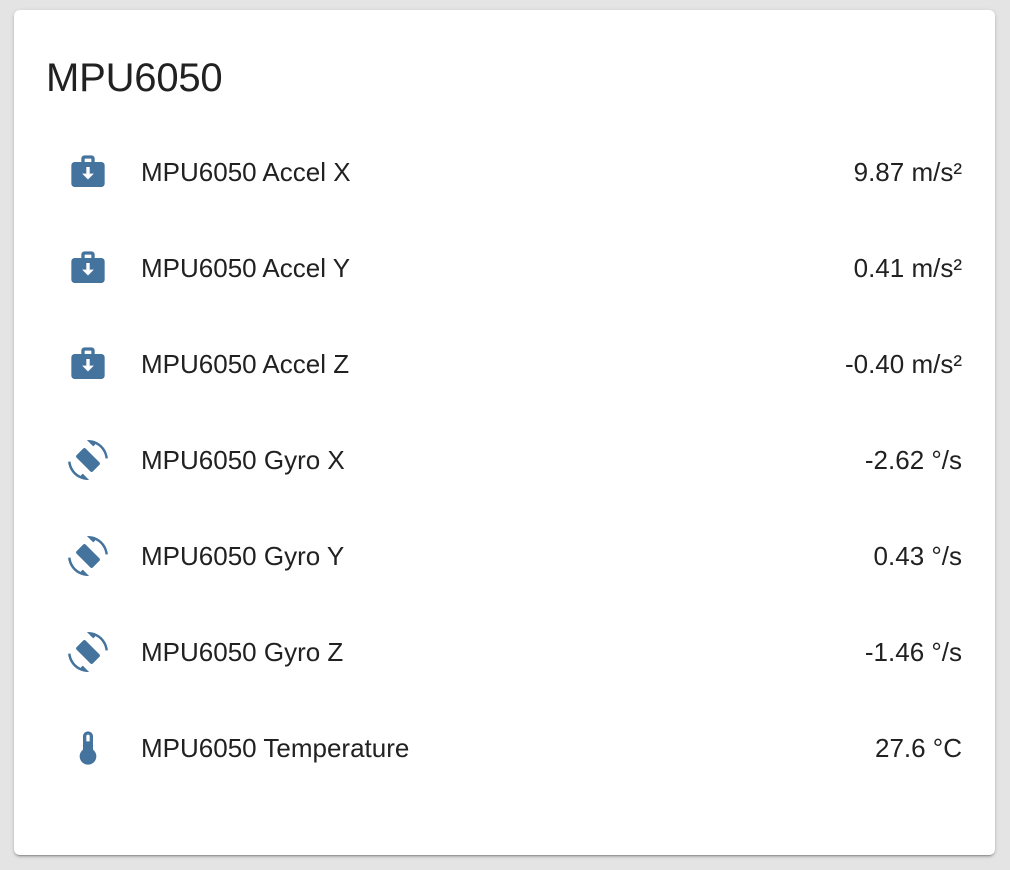 Image resolution: width=1010 pixels, height=870 pixels. What do you see at coordinates (907, 172) in the screenshot?
I see `entity-state: 9.87 m/s²` at bounding box center [907, 172].